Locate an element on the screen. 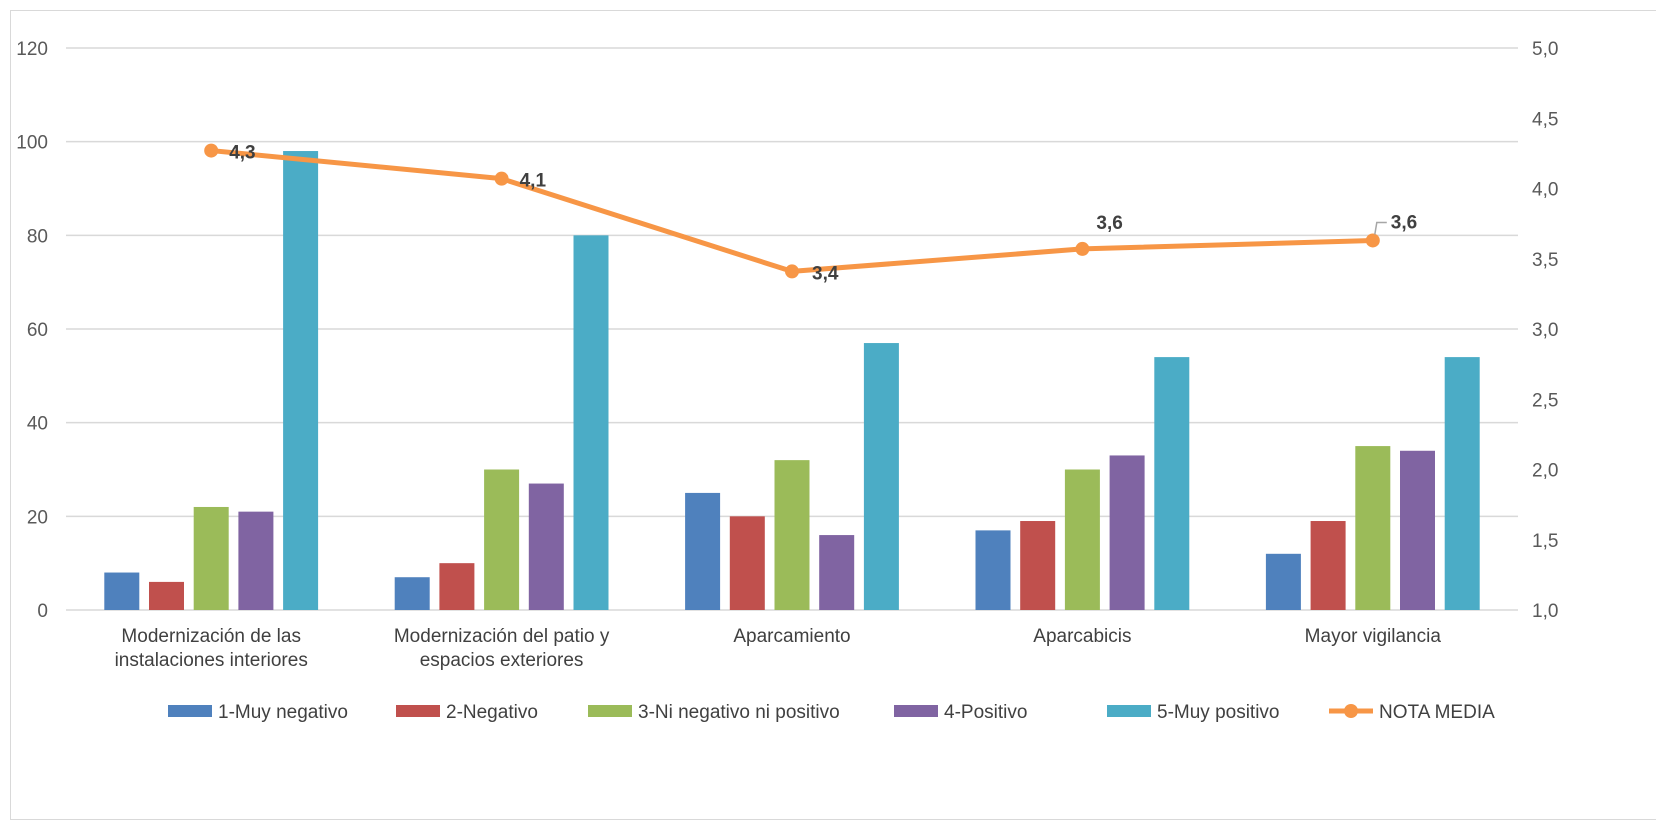  x-category-label: espacios exteriores is located at coordinates (502, 660).